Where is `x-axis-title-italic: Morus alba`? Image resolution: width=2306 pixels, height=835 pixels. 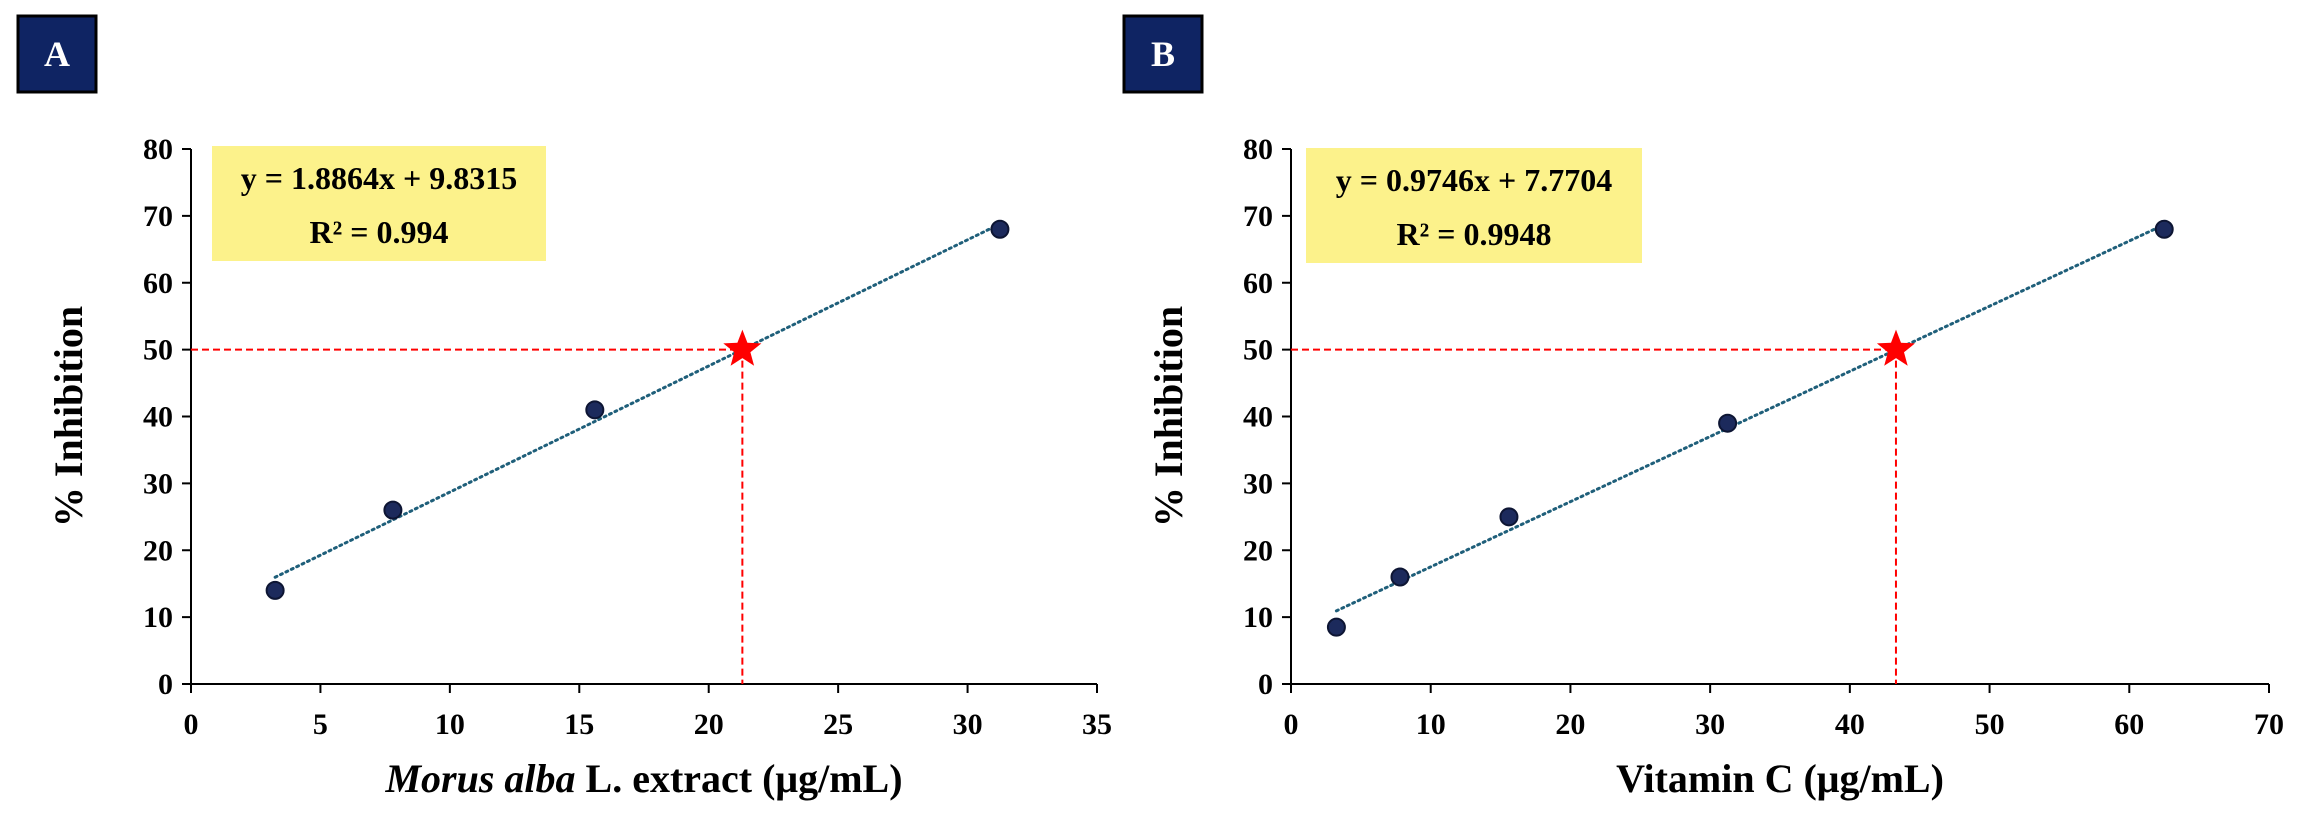 x-axis-title-italic: Morus alba is located at coordinates (479, 778).